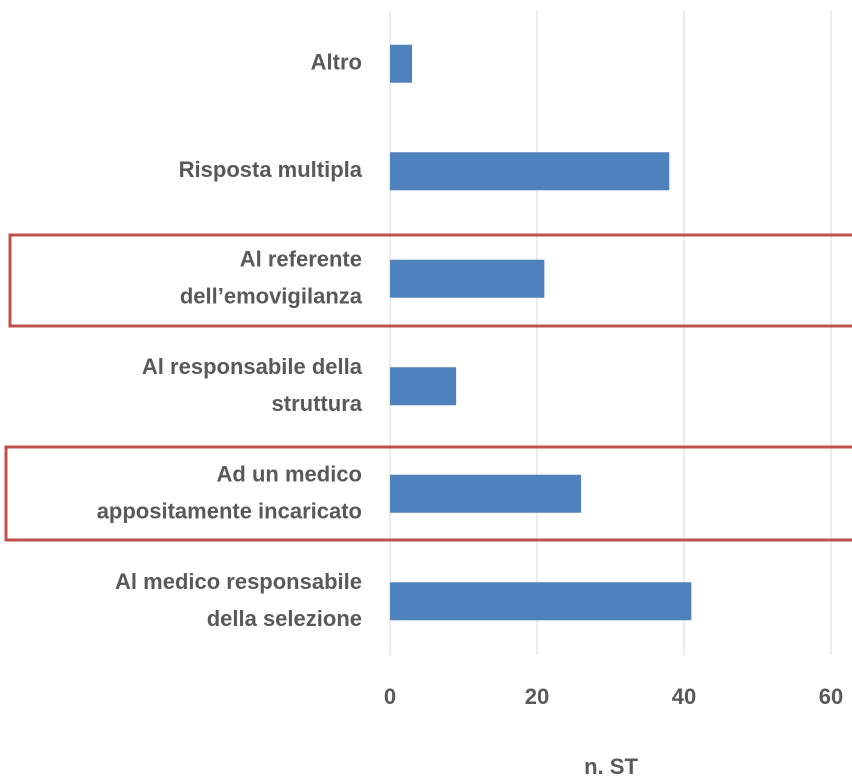 This screenshot has height=778, width=852. Describe the element at coordinates (831, 696) in the screenshot. I see `x-tick-label: 60` at that location.